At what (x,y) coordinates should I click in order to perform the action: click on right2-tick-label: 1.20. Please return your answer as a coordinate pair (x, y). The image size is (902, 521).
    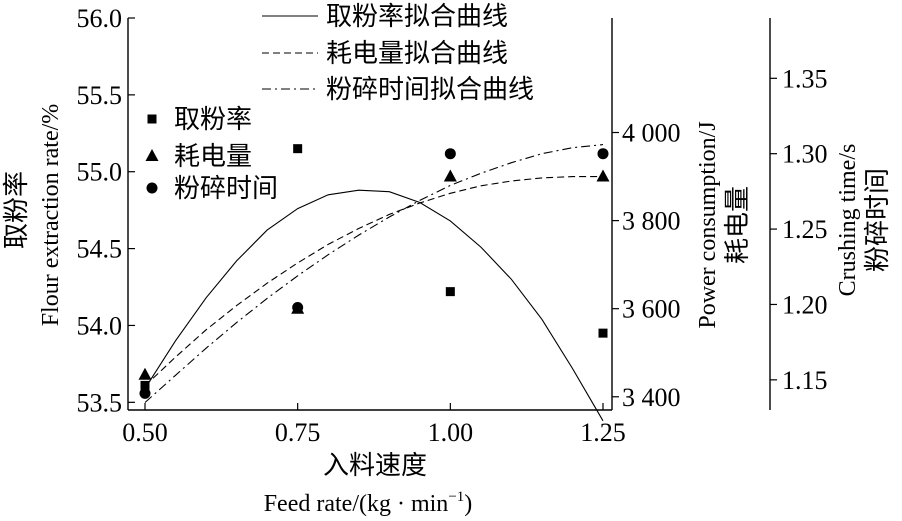
    Looking at the image, I should click on (805, 304).